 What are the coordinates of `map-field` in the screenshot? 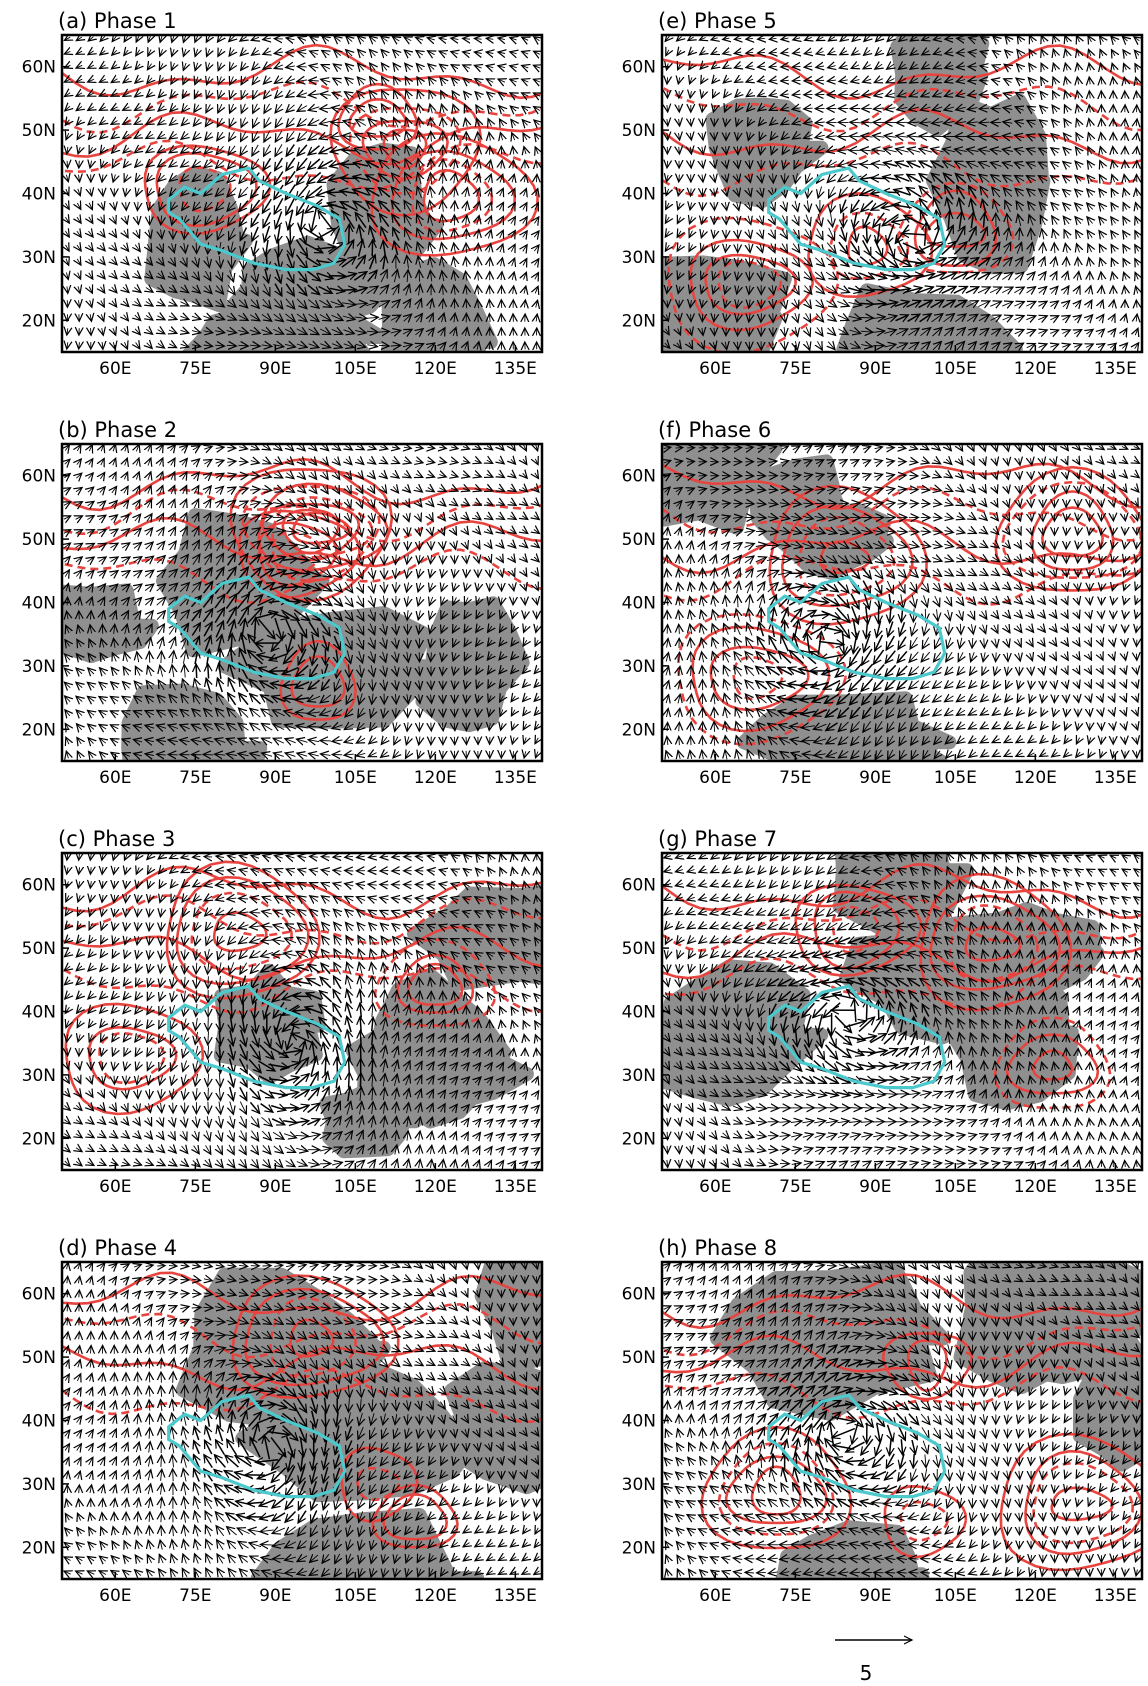 It's located at (902, 193).